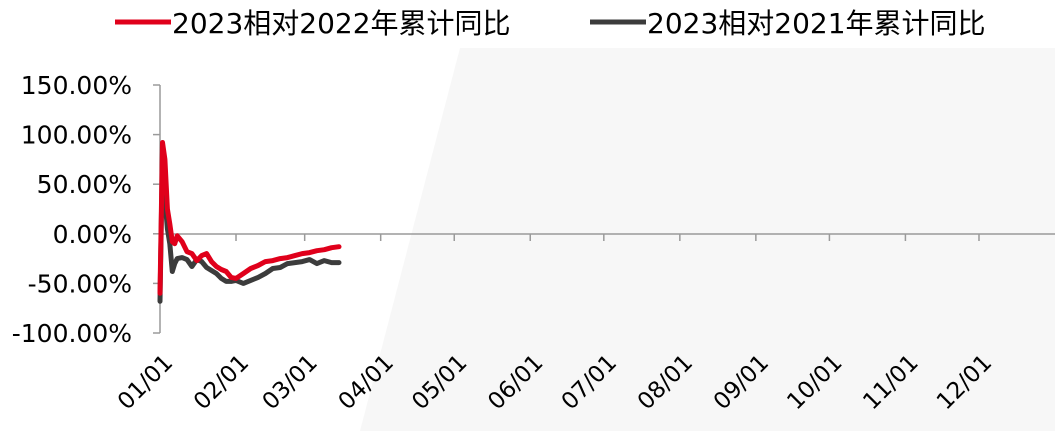 This screenshot has width=1055, height=435. I want to click on x-tick-label: 02/01, so click(221, 382).